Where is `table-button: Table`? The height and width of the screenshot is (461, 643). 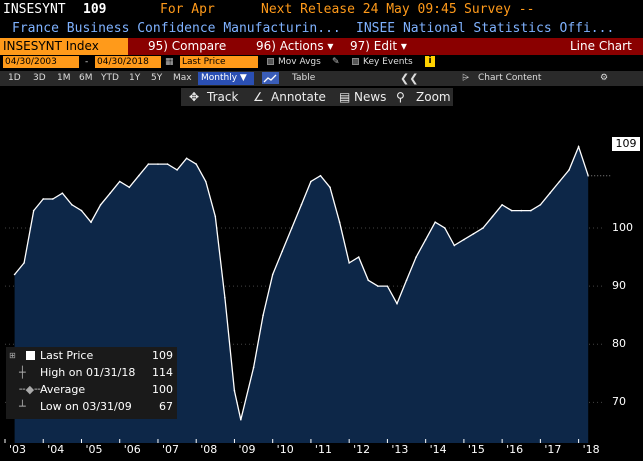 table-button: Table is located at coordinates (304, 78).